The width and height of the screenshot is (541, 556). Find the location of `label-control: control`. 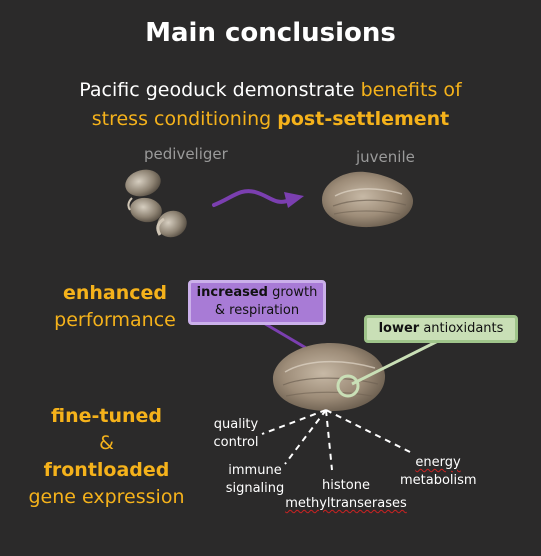

label-control: control is located at coordinates (236, 442).